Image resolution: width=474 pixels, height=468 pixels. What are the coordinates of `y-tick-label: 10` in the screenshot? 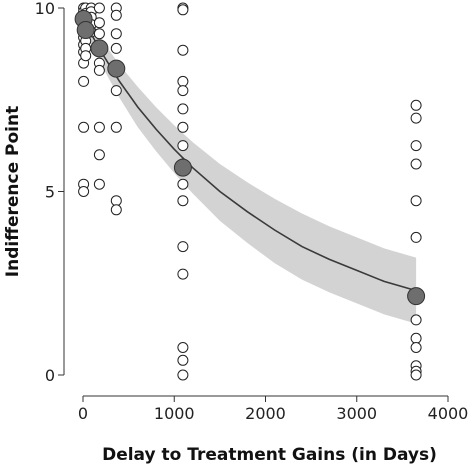 It's located at (45, 9).